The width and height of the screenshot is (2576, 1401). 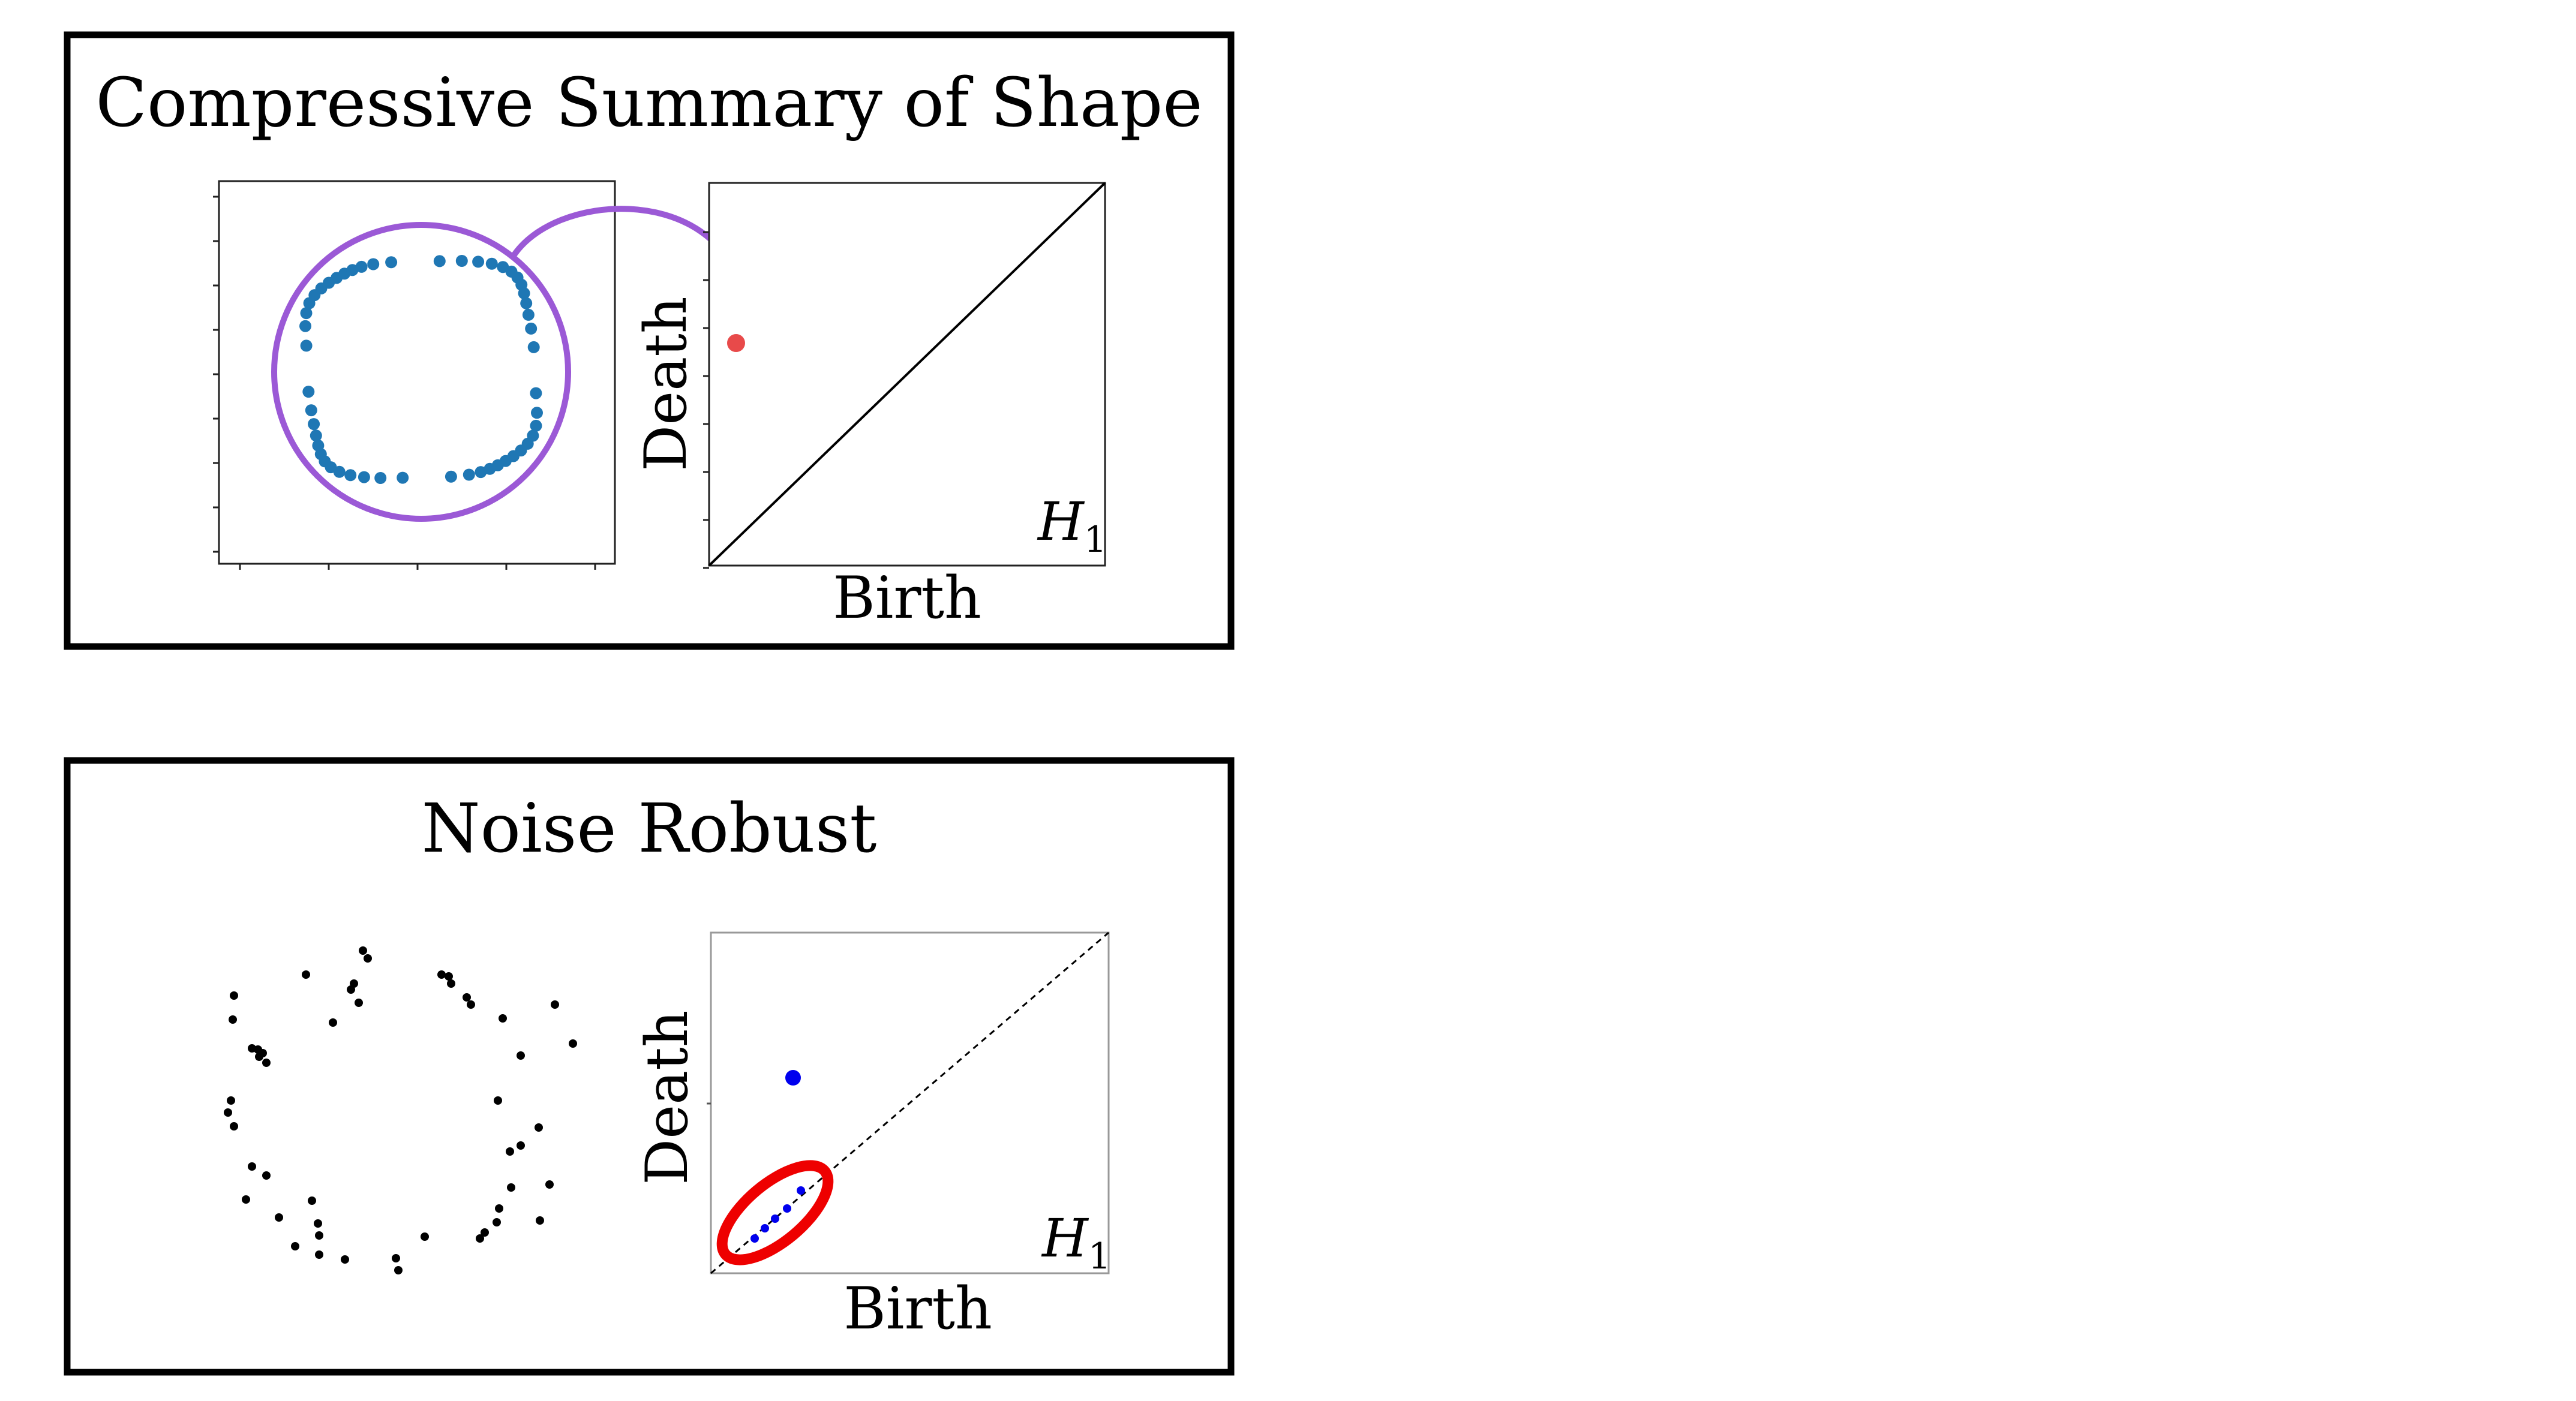 I want to click on pd1-ticks, so click(x=706, y=400).